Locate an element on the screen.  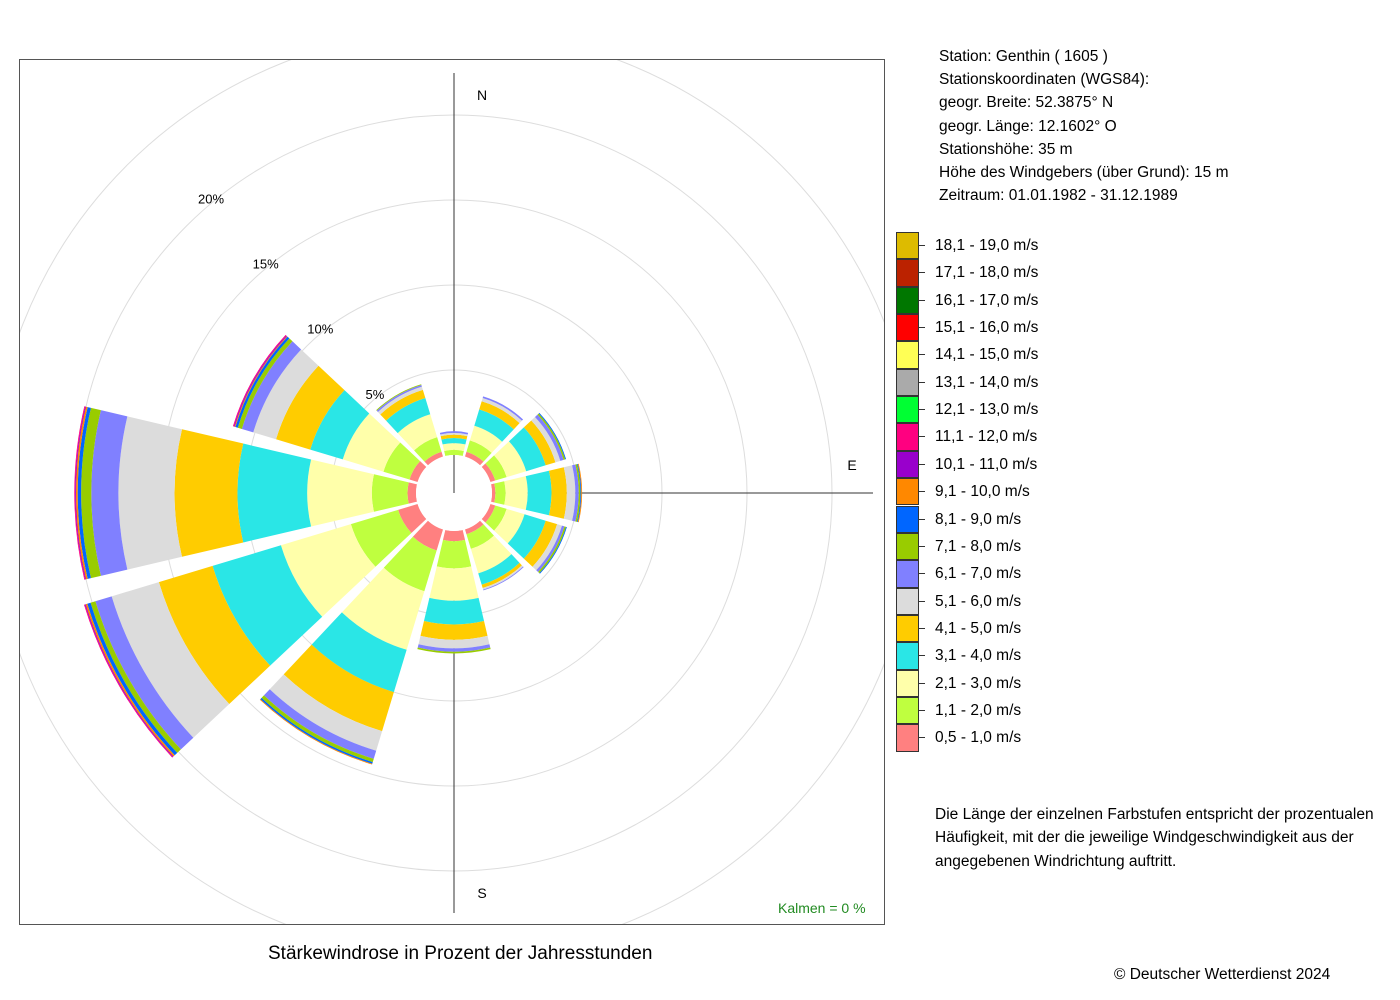
radial-tick-label: 20% is located at coordinates (211, 198).